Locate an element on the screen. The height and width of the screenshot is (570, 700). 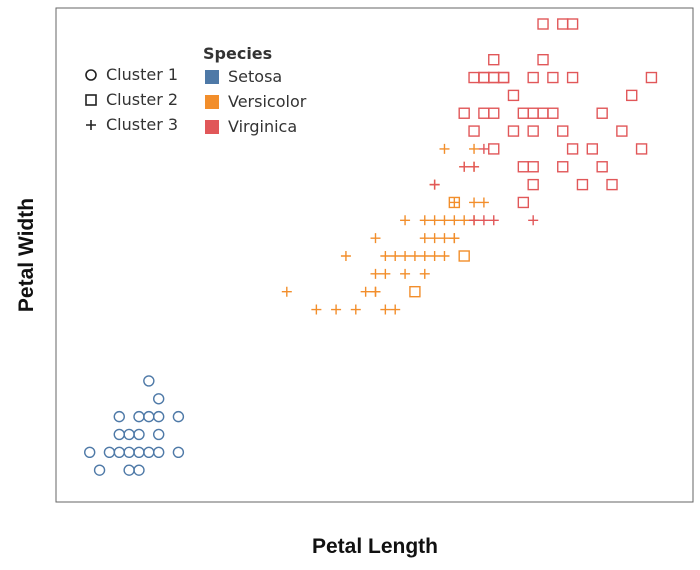
shape-legend: Cluster 1 Cluster 2 Cluster 3 is located at coordinates (131, 99).